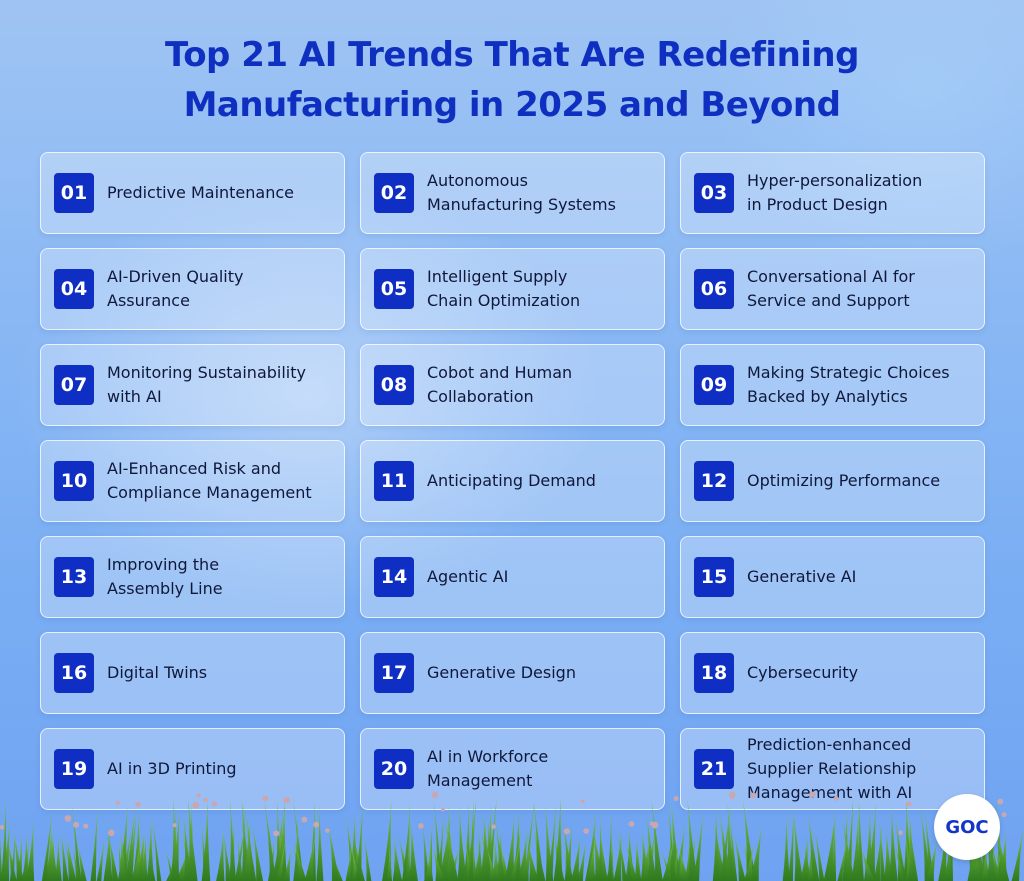 This screenshot has width=1024, height=881. What do you see at coordinates (192, 289) in the screenshot?
I see `trend-card-04: 04 AI-Driven Quality Assurance` at bounding box center [192, 289].